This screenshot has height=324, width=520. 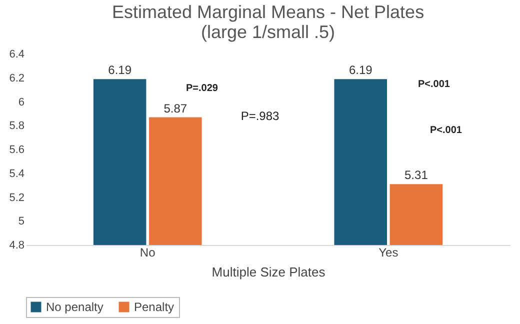 What do you see at coordinates (21, 222) in the screenshot?
I see `y-tick-label: 5` at bounding box center [21, 222].